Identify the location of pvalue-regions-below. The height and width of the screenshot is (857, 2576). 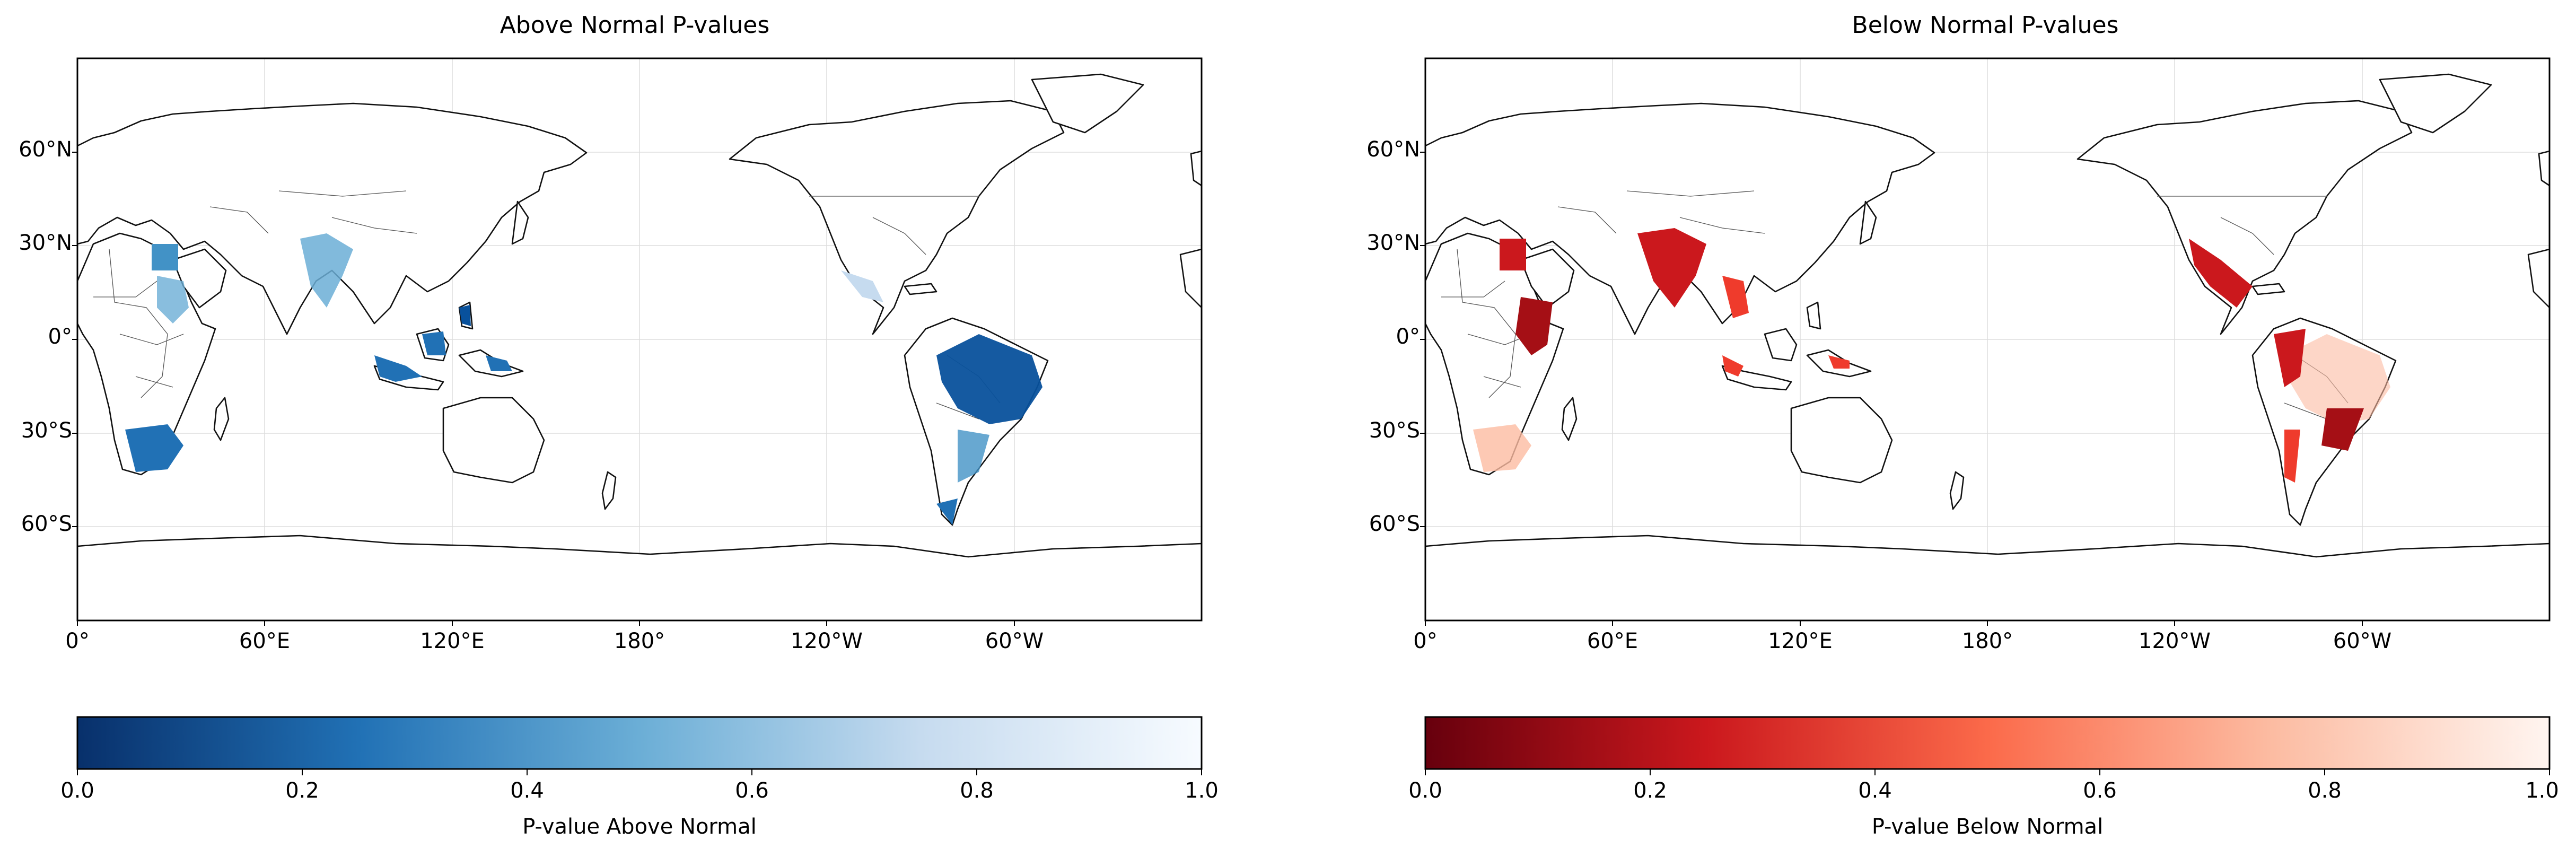
(1931, 355).